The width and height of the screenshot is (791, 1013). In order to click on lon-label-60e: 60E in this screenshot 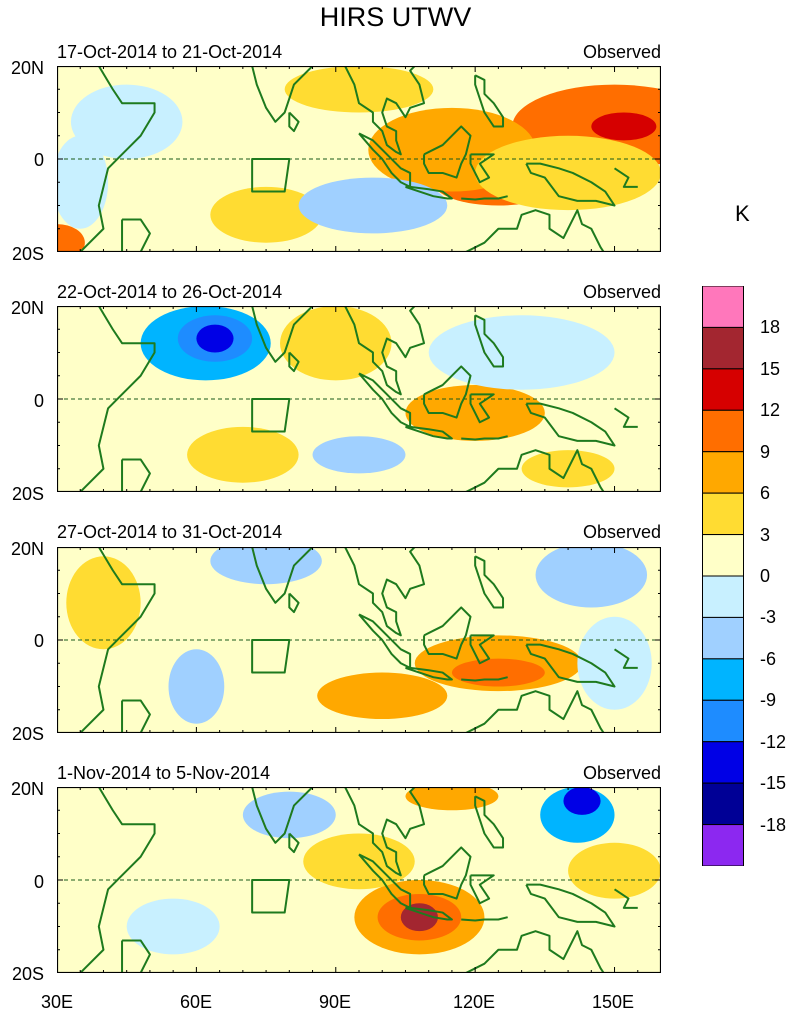, I will do `click(196, 1002)`.